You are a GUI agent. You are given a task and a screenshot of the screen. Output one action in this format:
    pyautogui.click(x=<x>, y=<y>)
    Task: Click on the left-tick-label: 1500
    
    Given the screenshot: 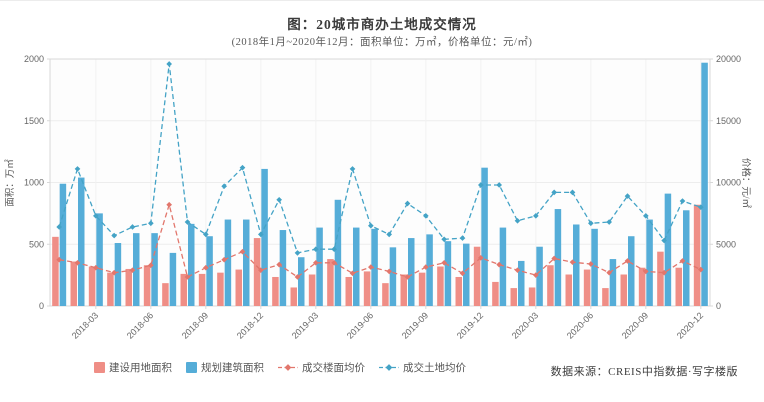 What is the action you would take?
    pyautogui.click(x=34, y=121)
    